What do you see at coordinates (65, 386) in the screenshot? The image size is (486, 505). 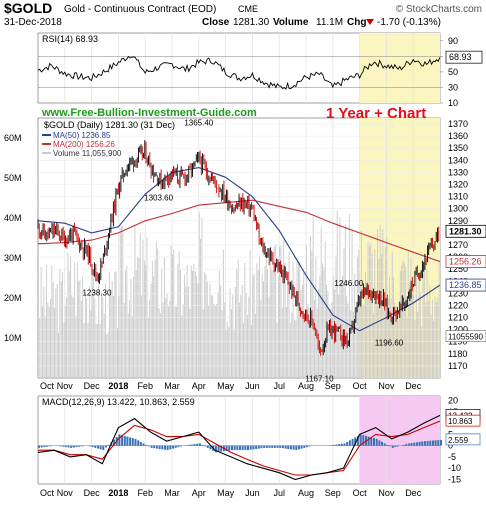 I see `x-axis-label: Nov` at bounding box center [65, 386].